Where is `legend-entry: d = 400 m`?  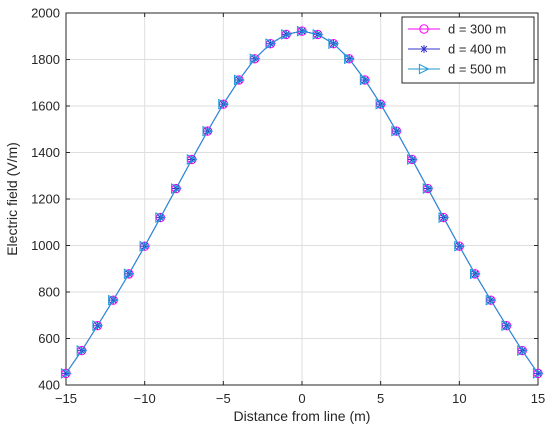 legend-entry: d = 400 m is located at coordinates (457, 49).